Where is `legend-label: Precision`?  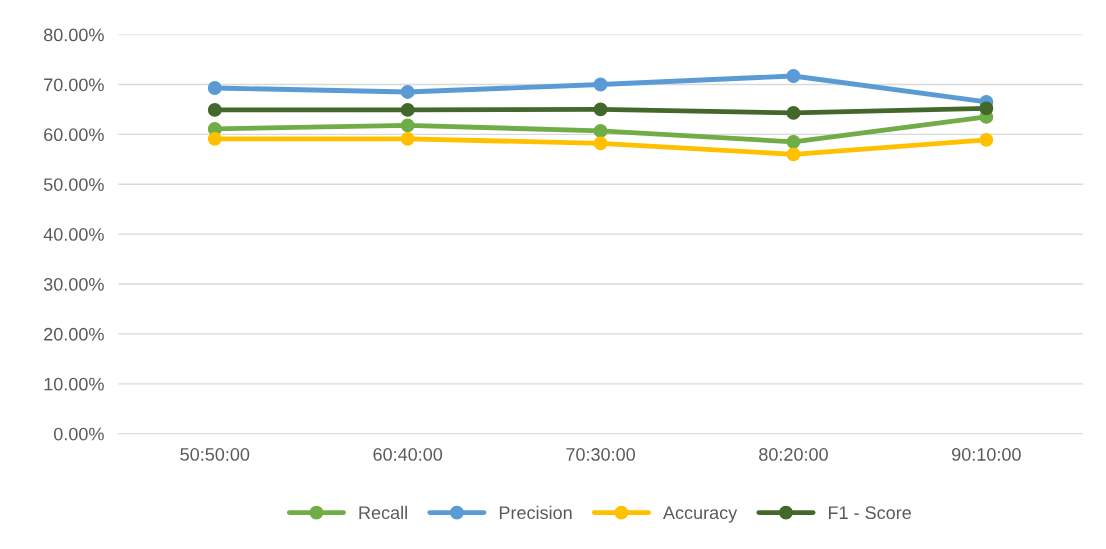 legend-label: Precision is located at coordinates (535, 512).